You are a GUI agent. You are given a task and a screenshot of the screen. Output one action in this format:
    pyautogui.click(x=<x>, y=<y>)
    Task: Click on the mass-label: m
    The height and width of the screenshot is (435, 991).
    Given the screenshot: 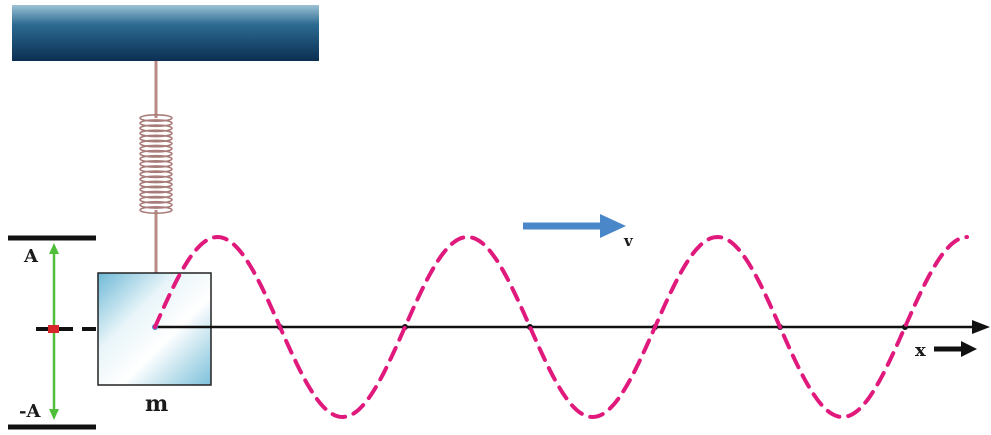 What is the action you would take?
    pyautogui.click(x=156, y=404)
    